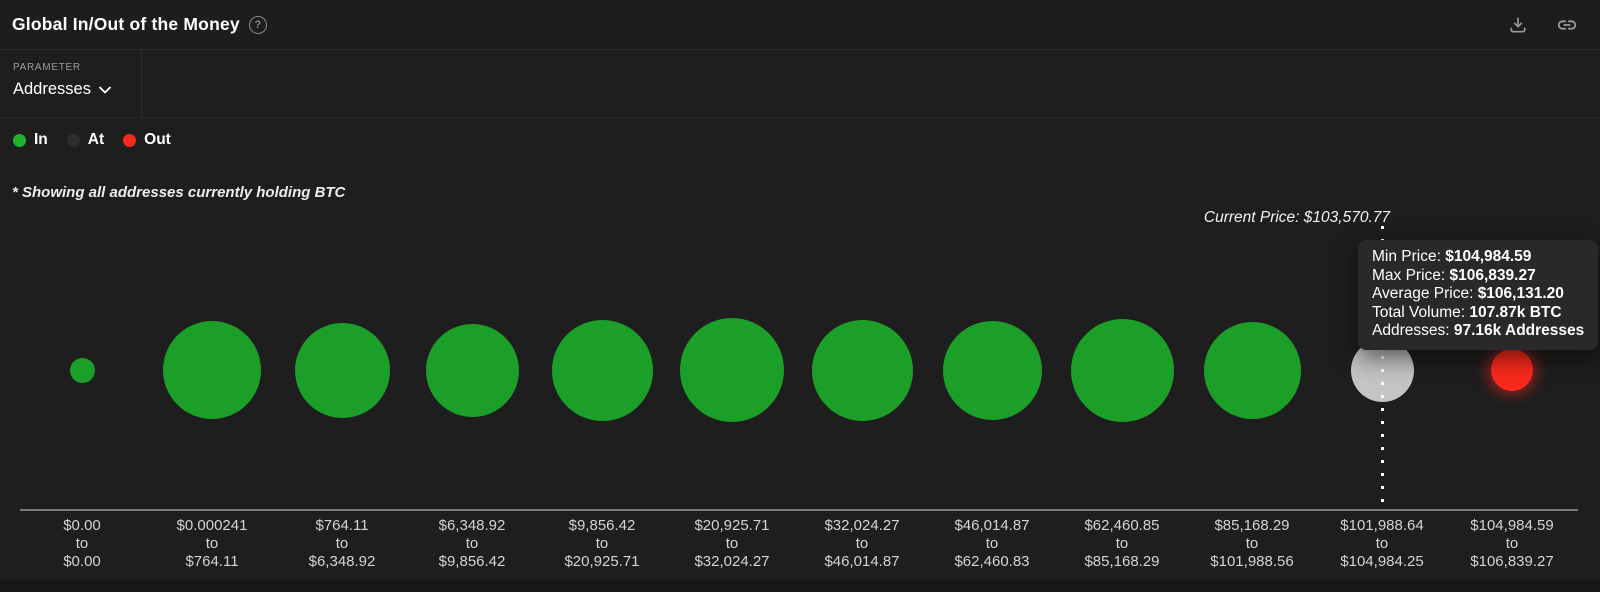 This screenshot has height=592, width=1600. Describe the element at coordinates (1515, 312) in the screenshot. I see `tooltip-row-value: 107.87k BTC` at that location.